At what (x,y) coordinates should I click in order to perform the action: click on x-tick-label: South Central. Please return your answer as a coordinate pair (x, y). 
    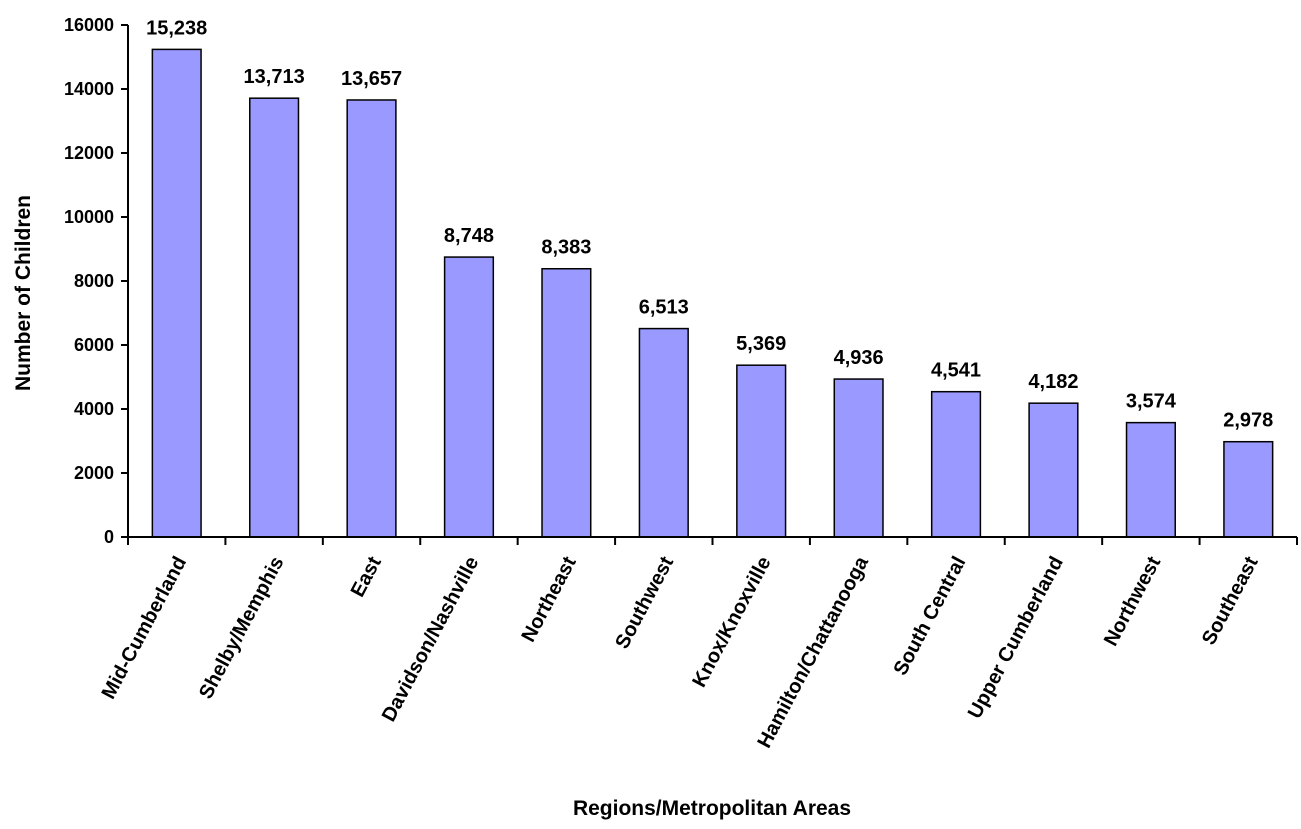
    Looking at the image, I should click on (929, 616).